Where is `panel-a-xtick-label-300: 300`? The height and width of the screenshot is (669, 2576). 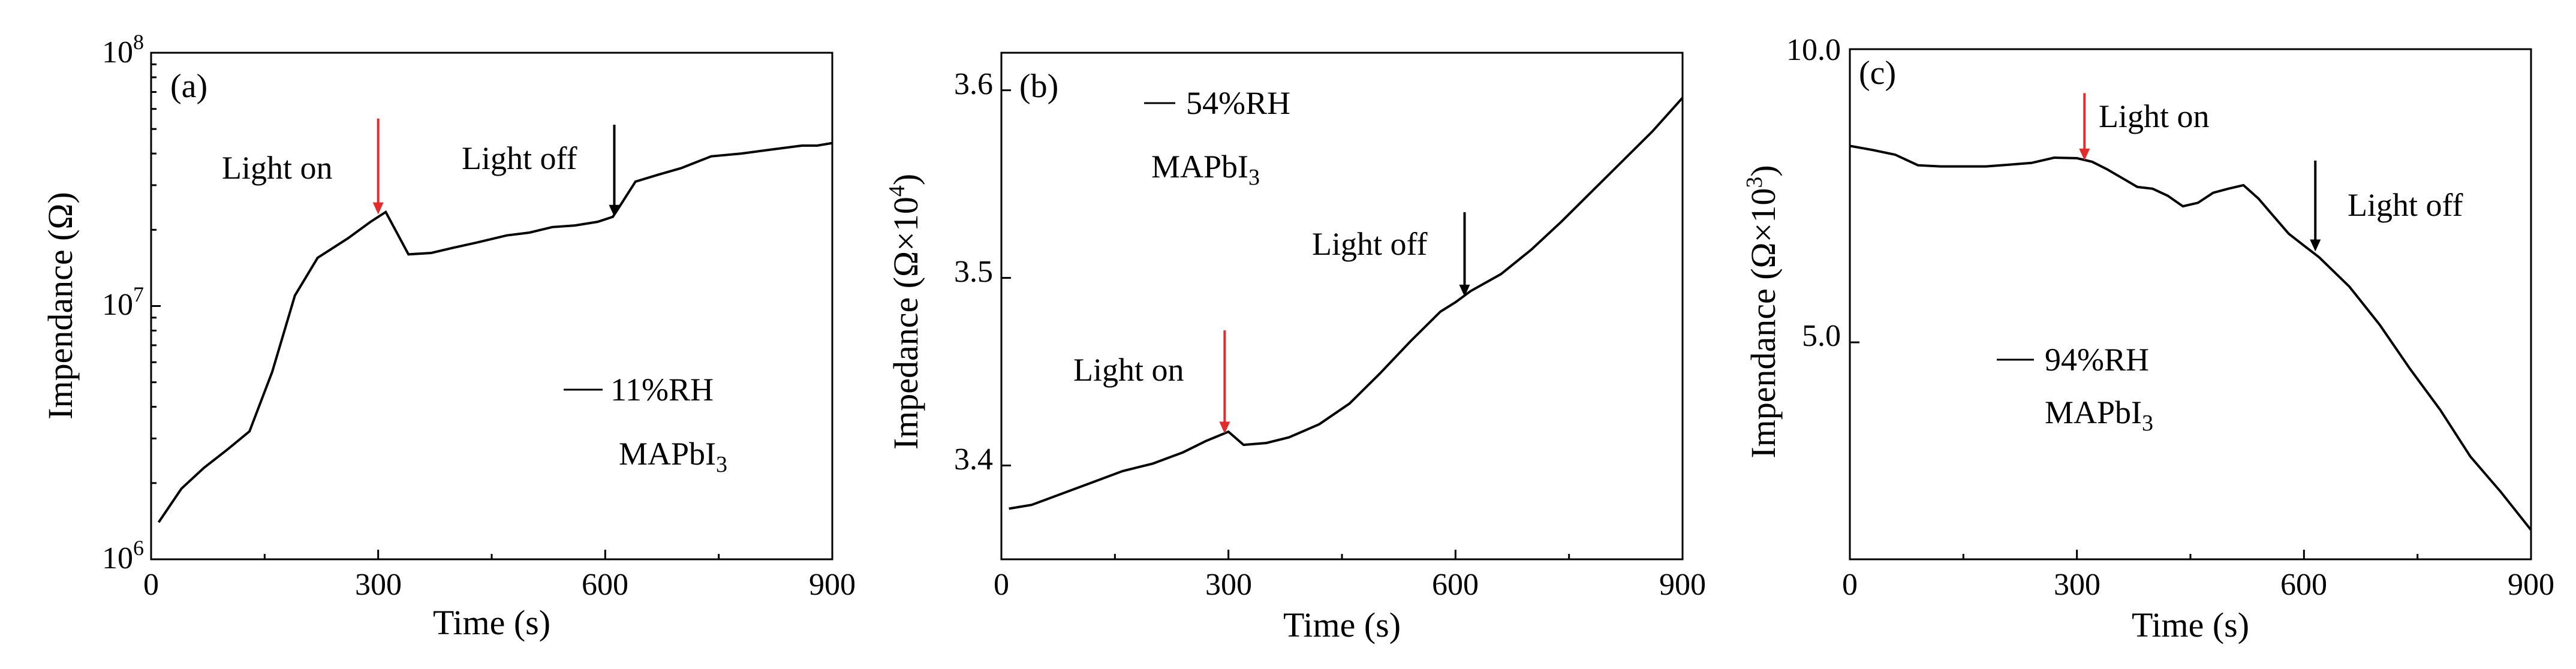
panel-a-xtick-label-300: 300 is located at coordinates (379, 585).